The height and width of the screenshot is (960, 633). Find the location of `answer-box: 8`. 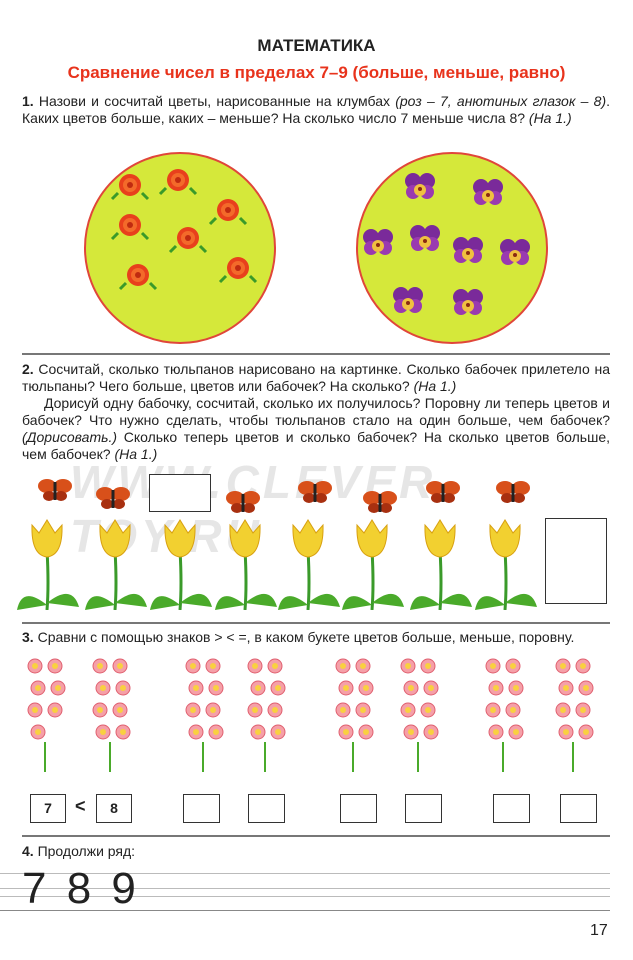

answer-box: 8 is located at coordinates (114, 808).